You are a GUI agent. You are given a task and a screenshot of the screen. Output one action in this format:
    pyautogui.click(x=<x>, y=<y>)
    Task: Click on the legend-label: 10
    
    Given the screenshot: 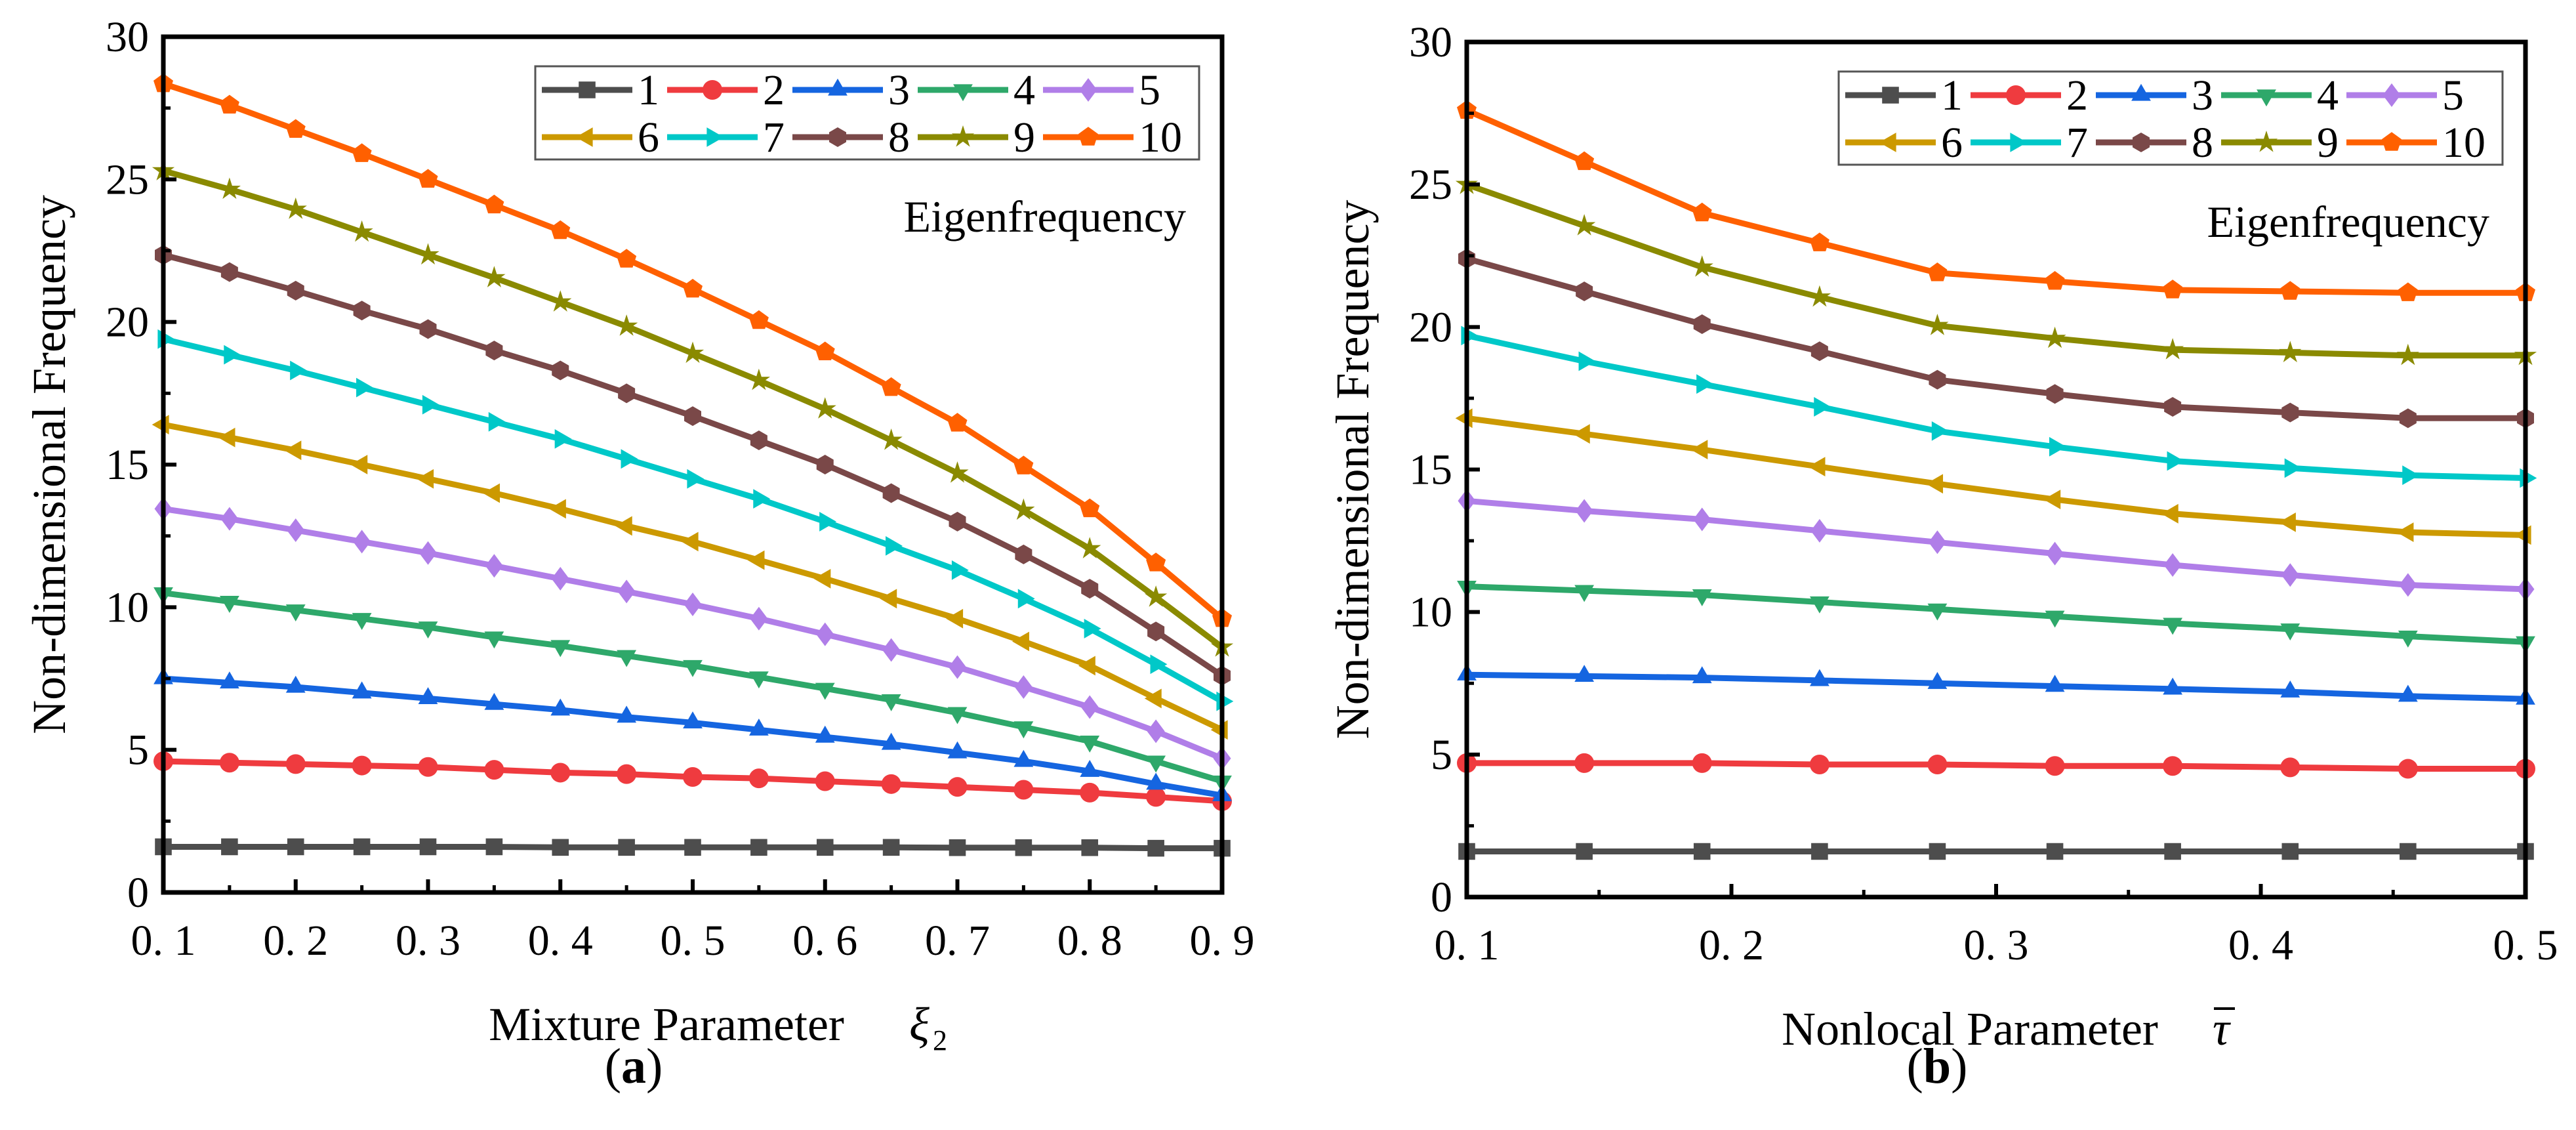 What is the action you would take?
    pyautogui.click(x=1160, y=138)
    